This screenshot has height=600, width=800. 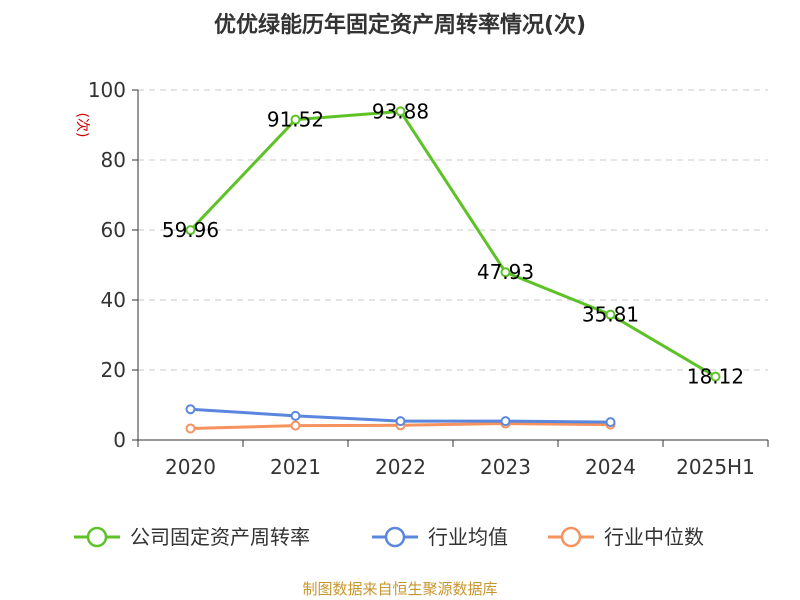 I want to click on data-label: 59.96, so click(x=190, y=230).